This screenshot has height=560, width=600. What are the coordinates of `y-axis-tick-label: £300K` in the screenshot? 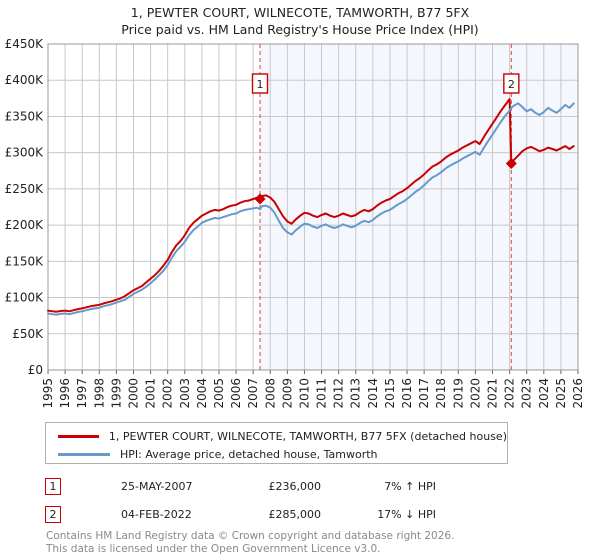 It's located at (25, 153).